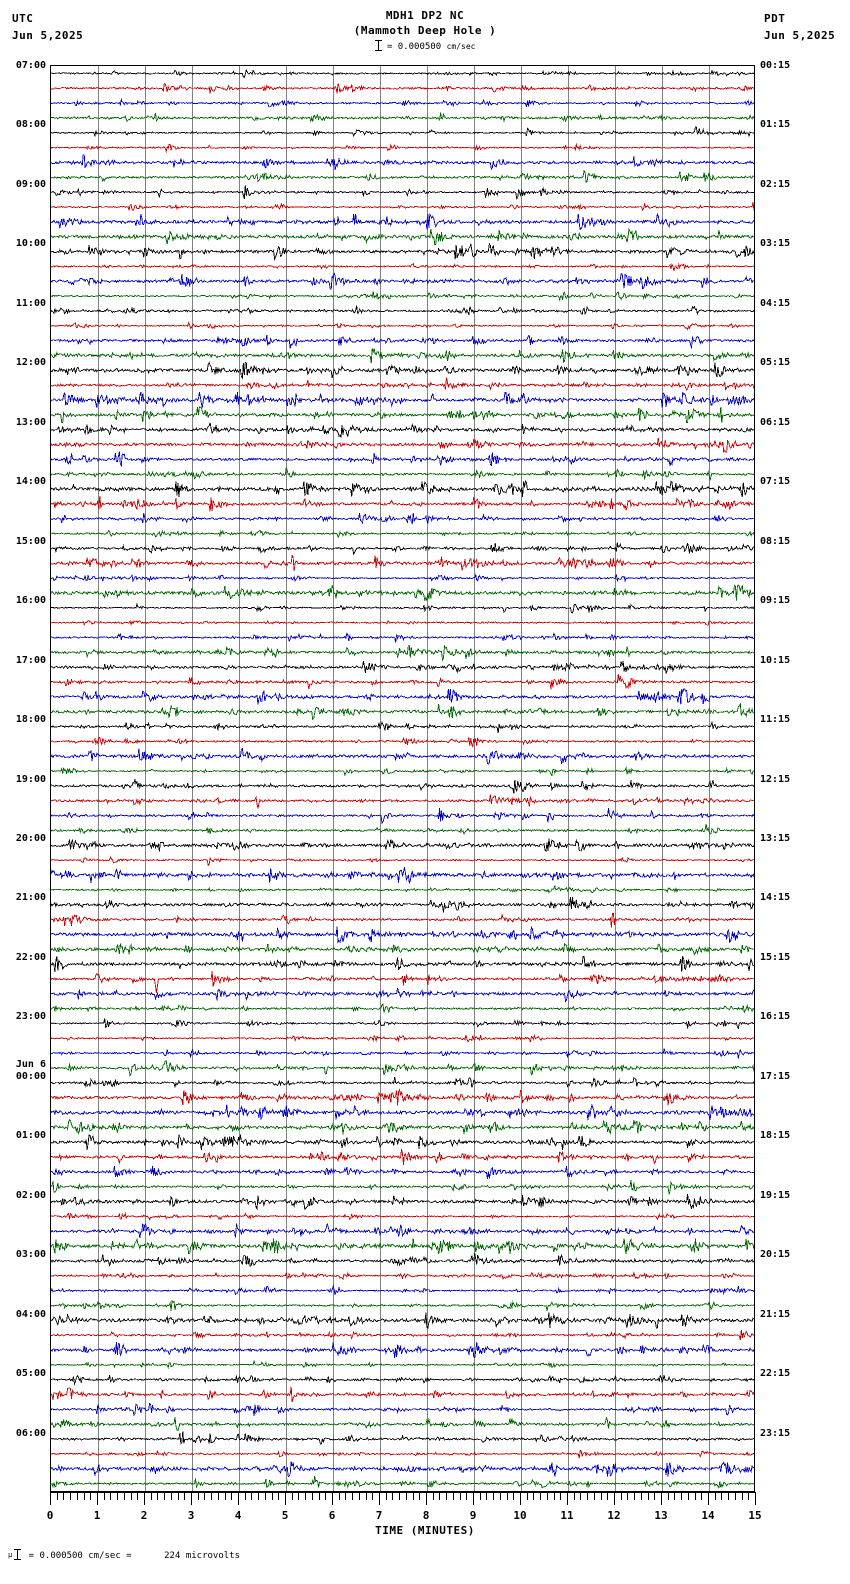 The width and height of the screenshot is (850, 1584). I want to click on scale-bar-icon, so click(378, 45).